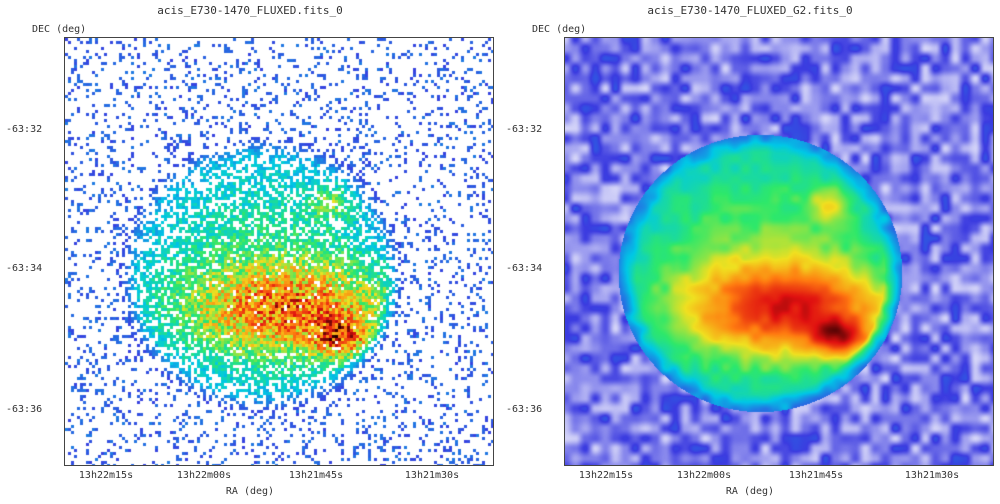  I want to click on left-ra-axis-label: RA (deg), so click(250, 491).